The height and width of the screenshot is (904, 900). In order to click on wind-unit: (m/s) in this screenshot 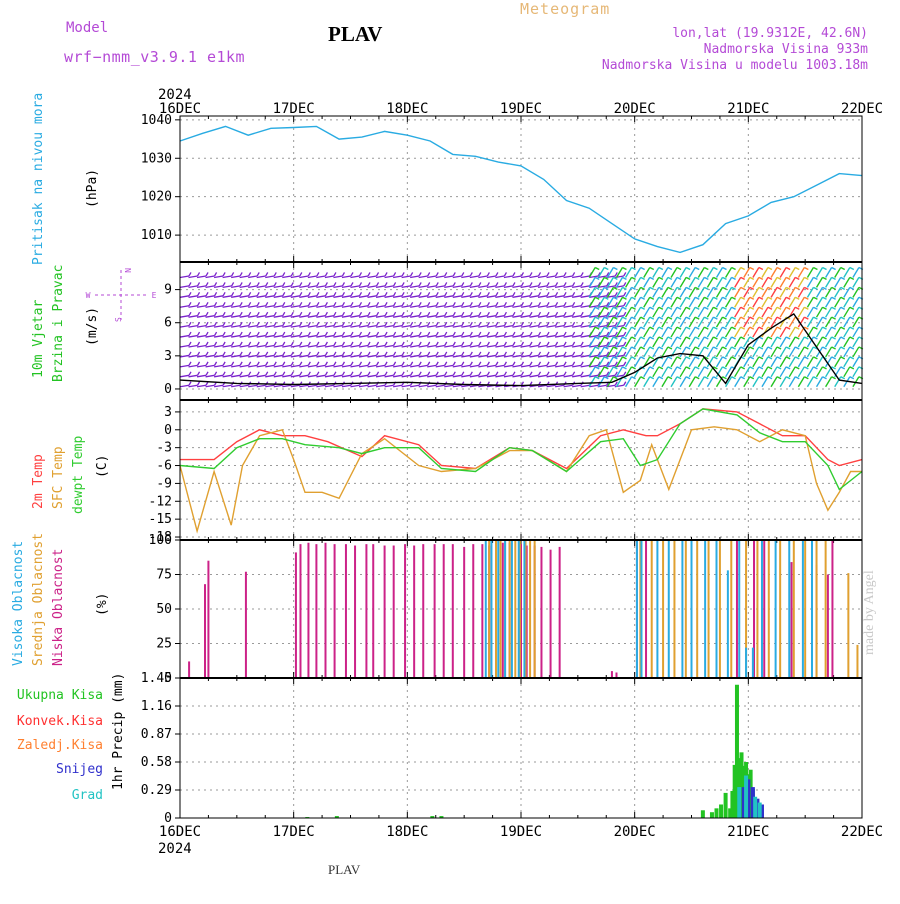, I will do `click(92, 326)`.